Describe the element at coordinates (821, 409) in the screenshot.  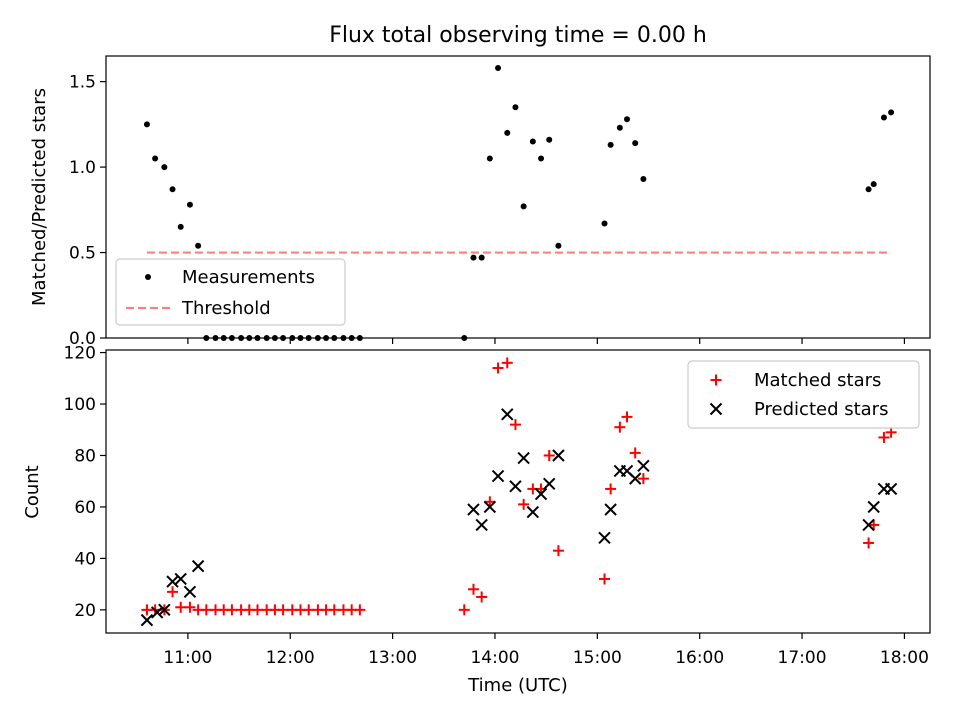
I see `legend-predicted-label: Predicted stars` at that location.